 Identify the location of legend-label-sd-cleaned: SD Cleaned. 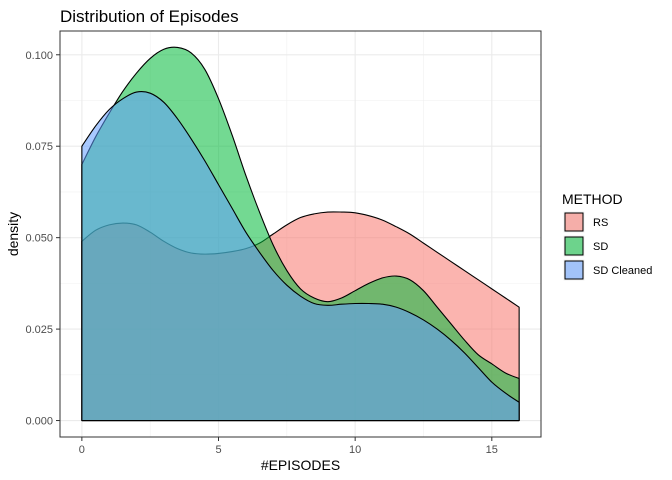
(622, 271).